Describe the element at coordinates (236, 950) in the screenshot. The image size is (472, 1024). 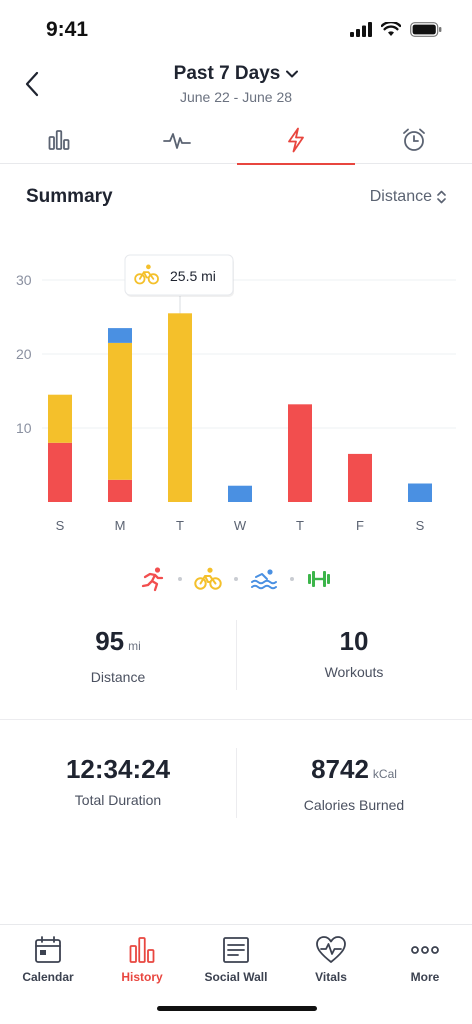
I see `newsfeed-icon` at that location.